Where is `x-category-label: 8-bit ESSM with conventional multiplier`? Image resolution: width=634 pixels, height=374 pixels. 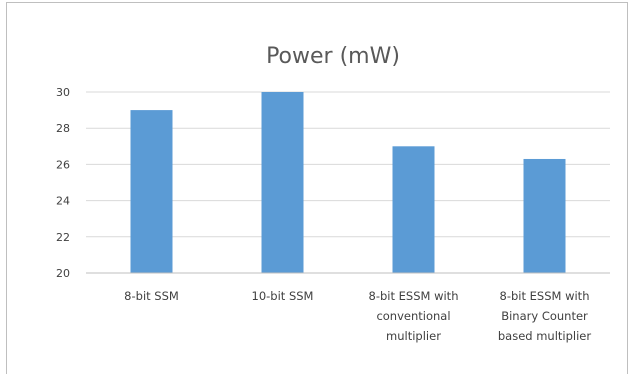
x-category-label: 8-bit ESSM with conventional multiplier is located at coordinates (414, 316).